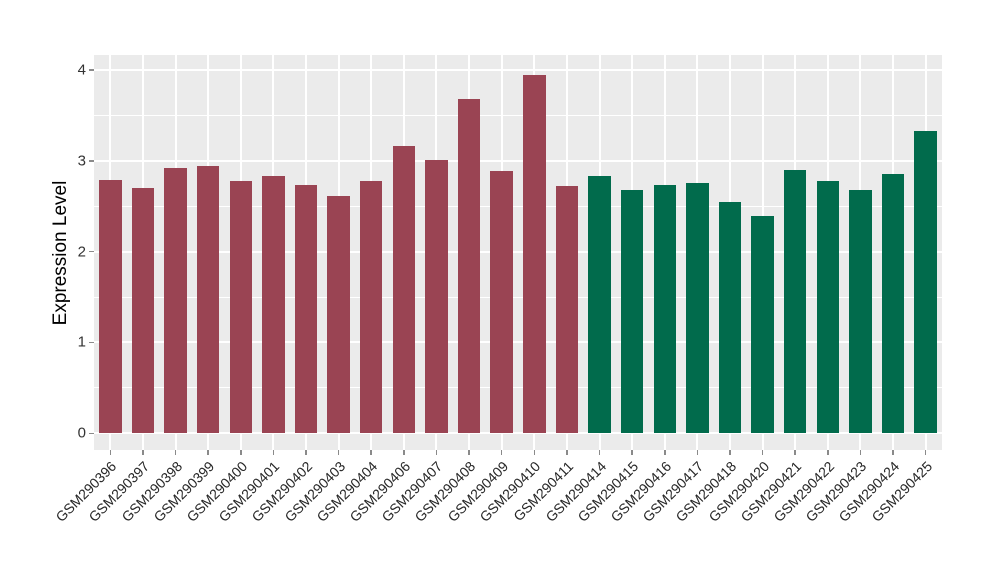  What do you see at coordinates (81, 70) in the screenshot?
I see `y-tick-label: 4` at bounding box center [81, 70].